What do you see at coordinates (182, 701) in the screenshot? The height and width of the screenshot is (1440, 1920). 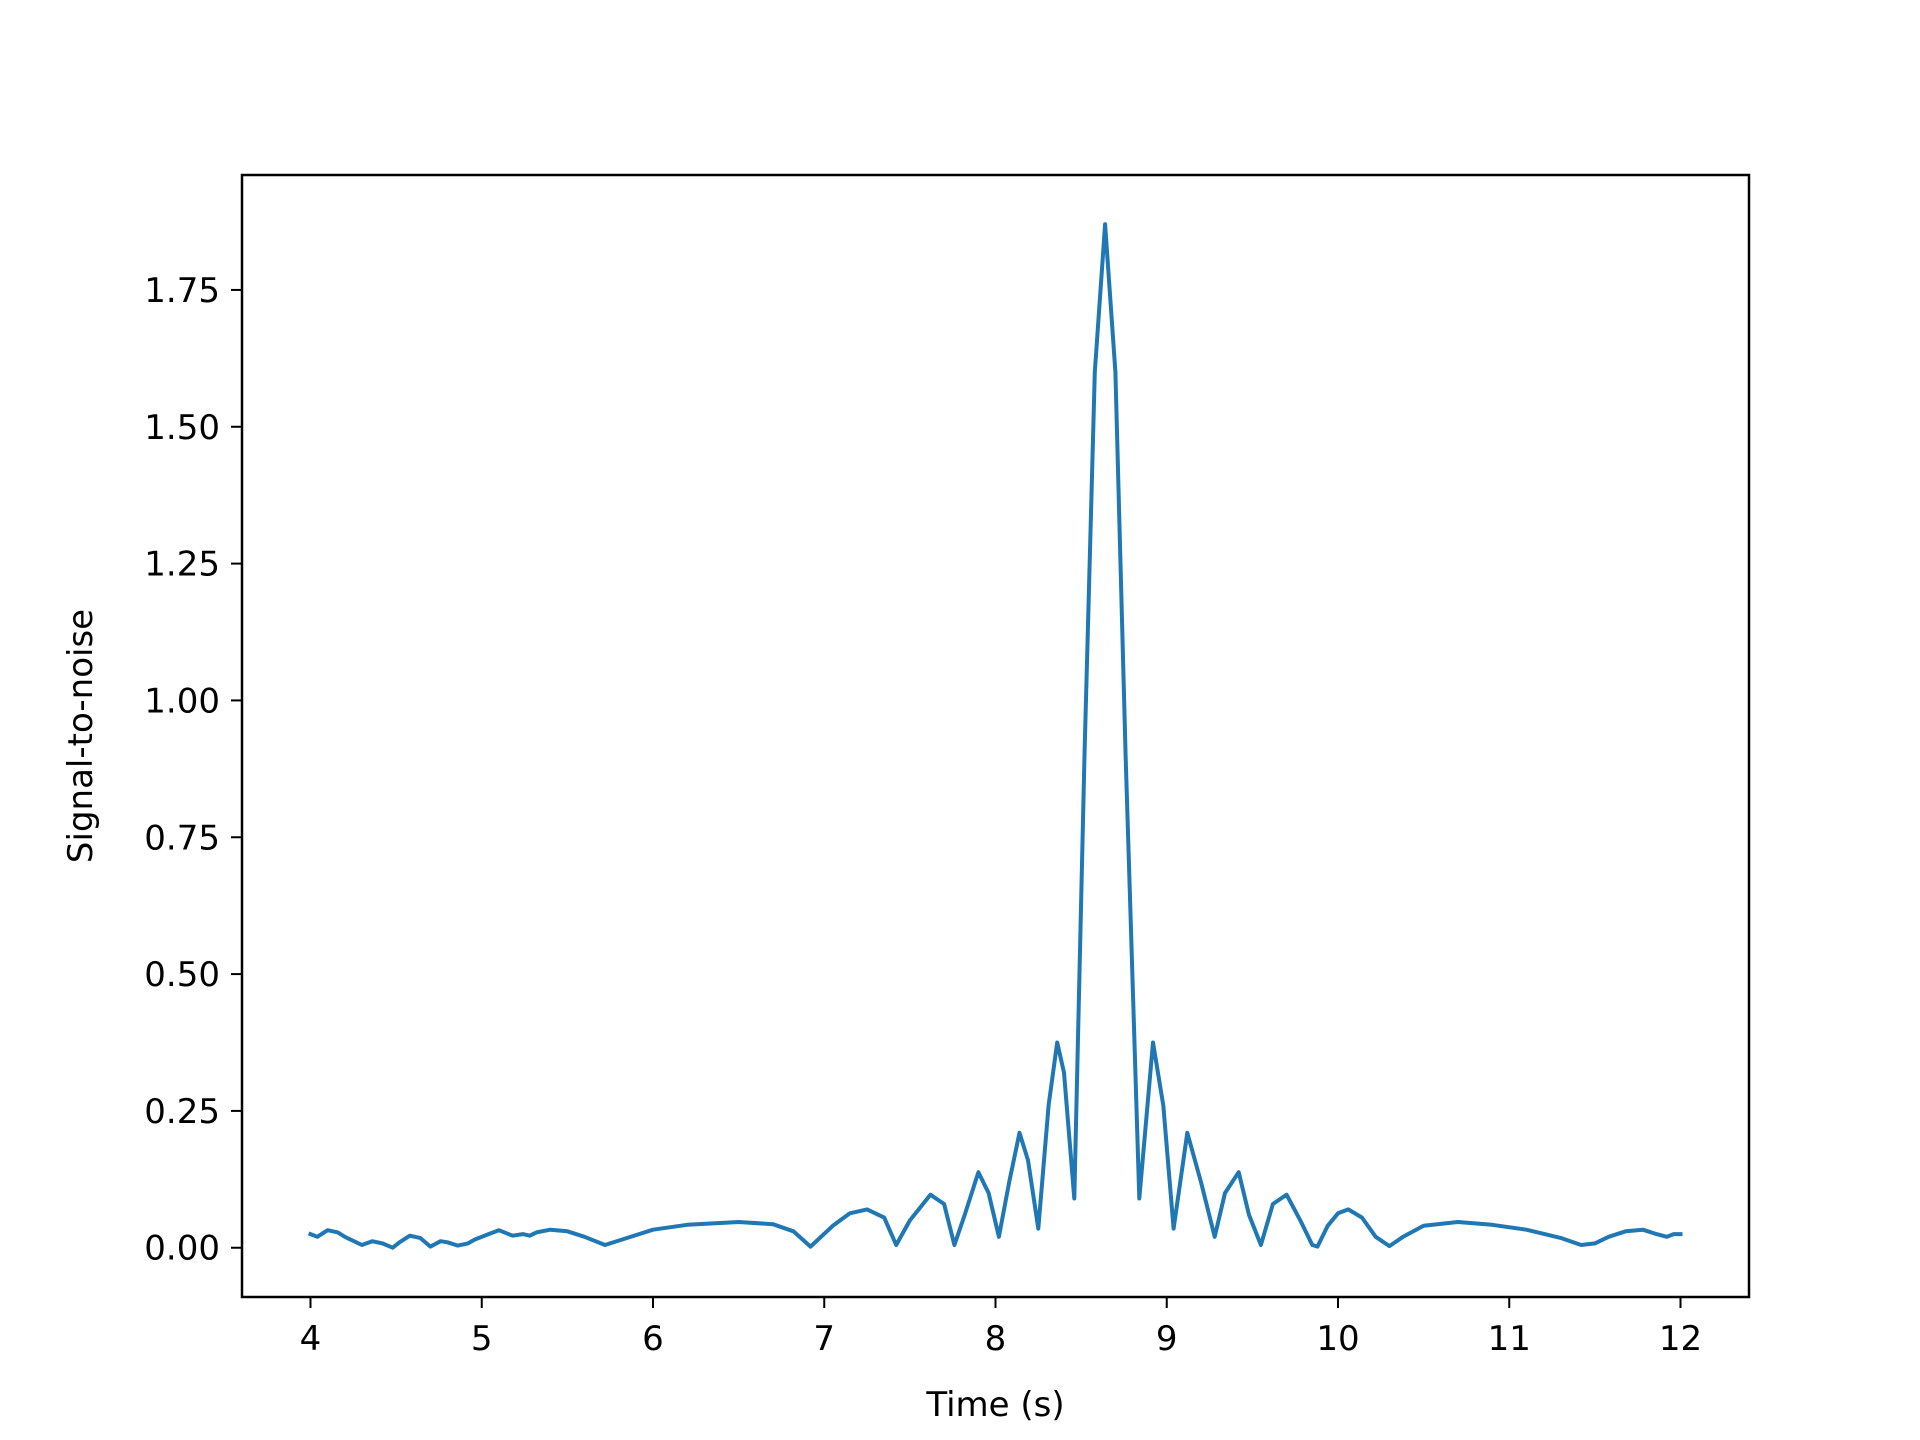 I see `y-tick-label: 1.00` at bounding box center [182, 701].